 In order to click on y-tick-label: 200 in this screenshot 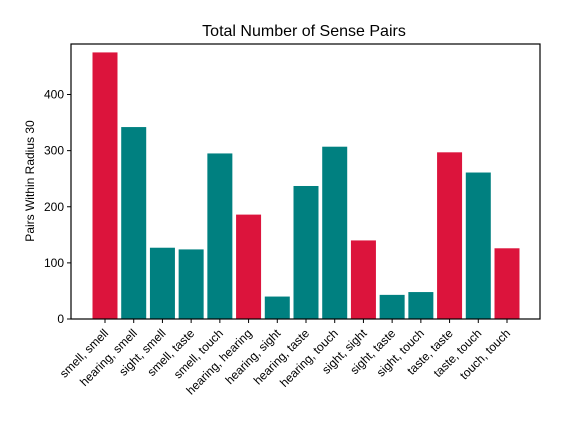, I will do `click(54, 207)`.